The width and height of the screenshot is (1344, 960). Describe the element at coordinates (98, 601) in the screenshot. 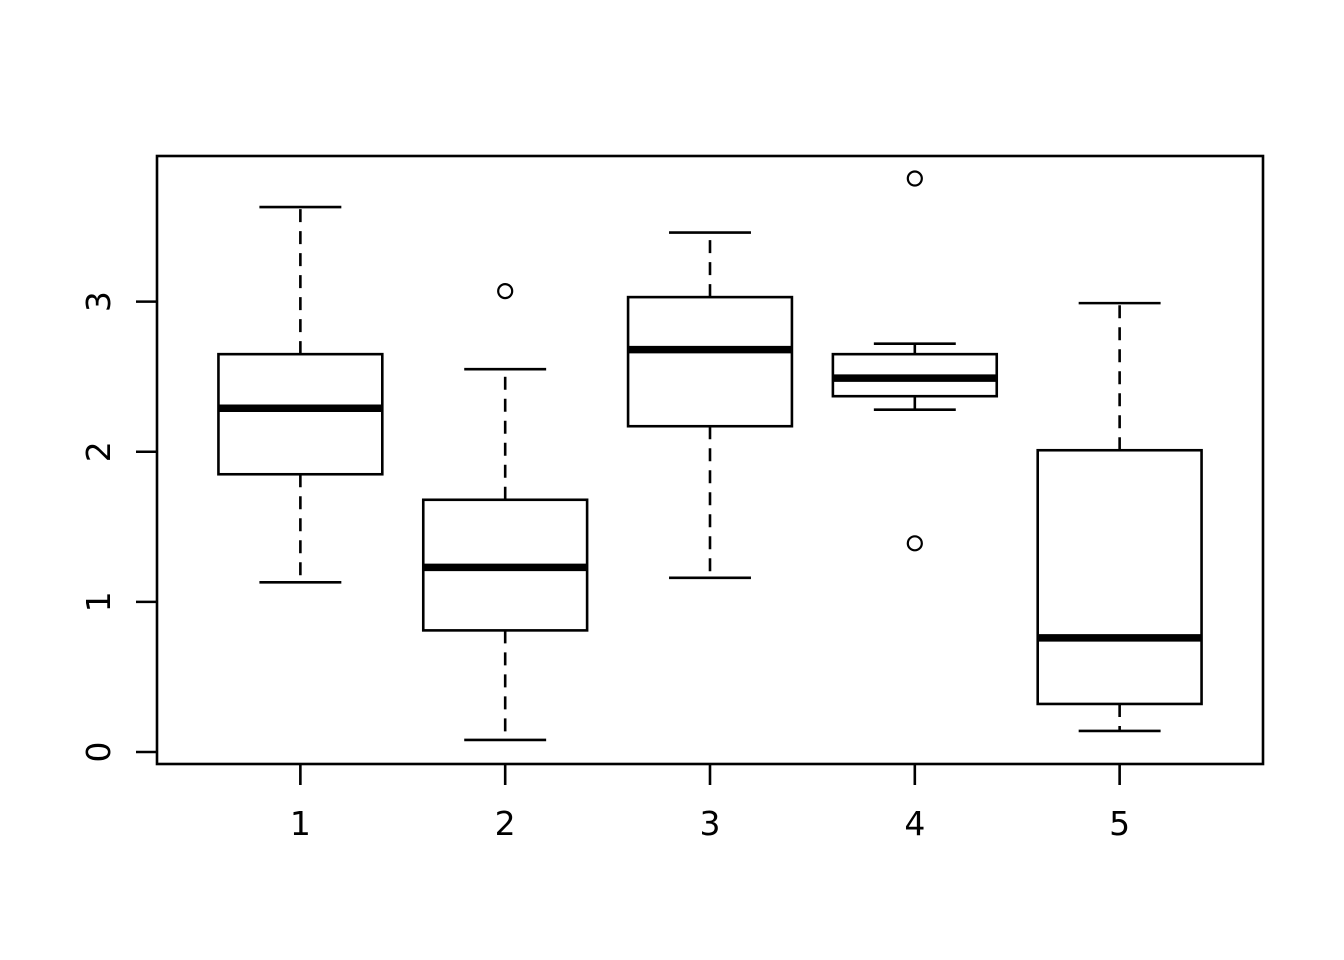

I see `y-tick-label: 1` at that location.